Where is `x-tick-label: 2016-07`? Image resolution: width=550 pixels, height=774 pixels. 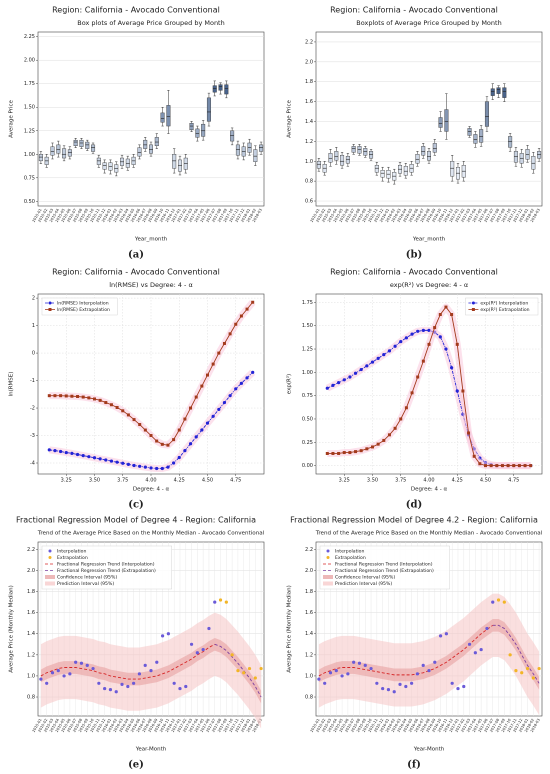 x-tick-label: 2016-07 is located at coordinates (419, 215).